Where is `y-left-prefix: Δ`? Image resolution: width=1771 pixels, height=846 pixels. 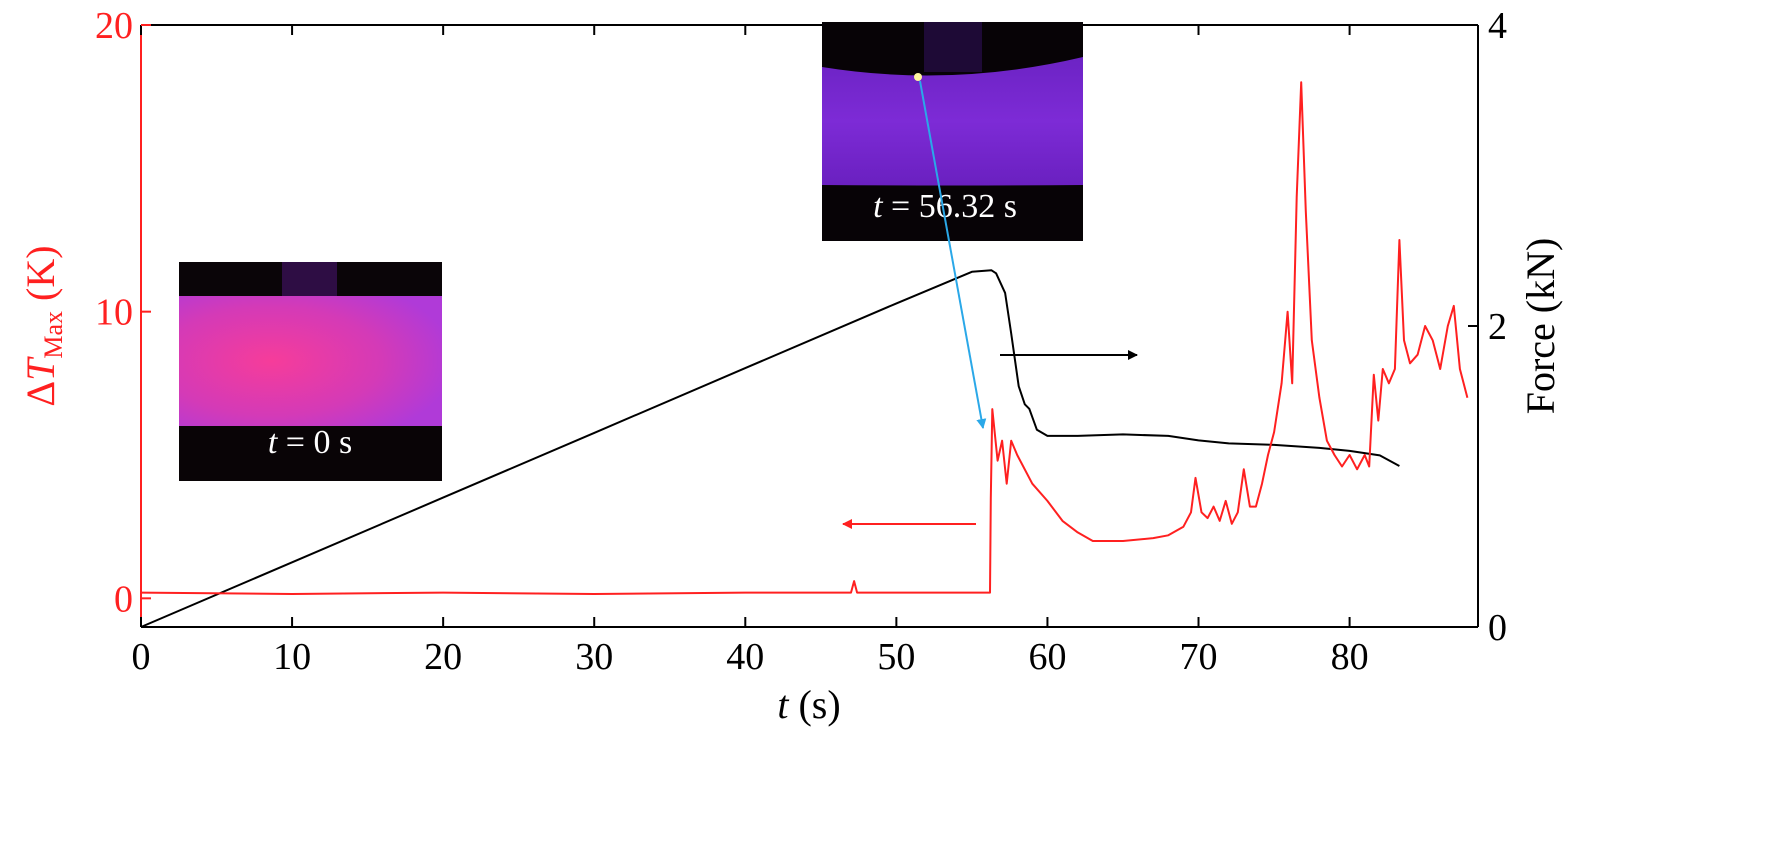
y-left-prefix: Δ is located at coordinates (40, 394).